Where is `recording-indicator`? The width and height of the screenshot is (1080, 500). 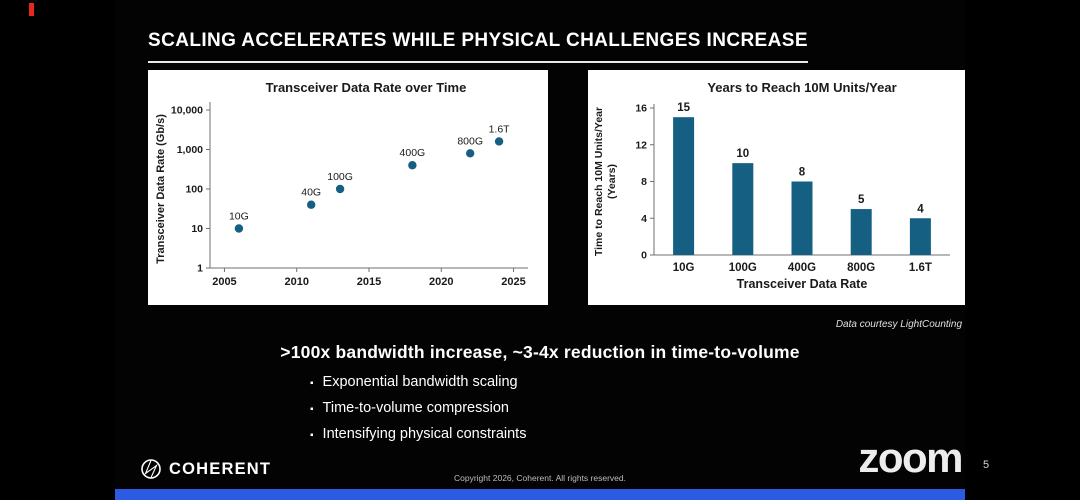 recording-indicator is located at coordinates (31, 9).